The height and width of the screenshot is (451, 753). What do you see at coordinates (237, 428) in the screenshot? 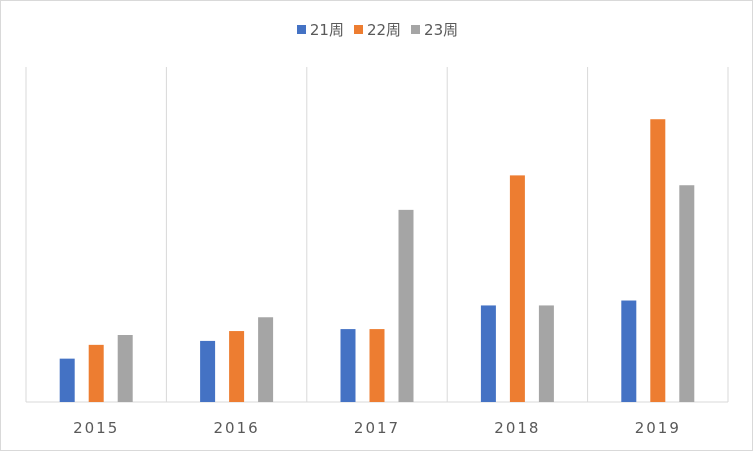
I see `x-tick-label-2016: 2016` at bounding box center [237, 428].